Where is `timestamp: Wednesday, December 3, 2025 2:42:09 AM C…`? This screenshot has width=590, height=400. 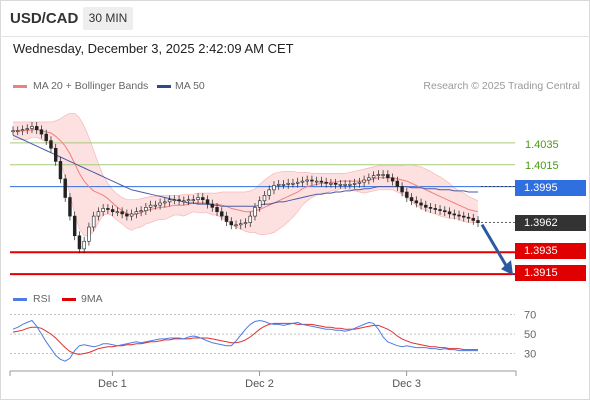 timestamp: Wednesday, December 3, 2025 2:42:09 AM C… is located at coordinates (153, 48).